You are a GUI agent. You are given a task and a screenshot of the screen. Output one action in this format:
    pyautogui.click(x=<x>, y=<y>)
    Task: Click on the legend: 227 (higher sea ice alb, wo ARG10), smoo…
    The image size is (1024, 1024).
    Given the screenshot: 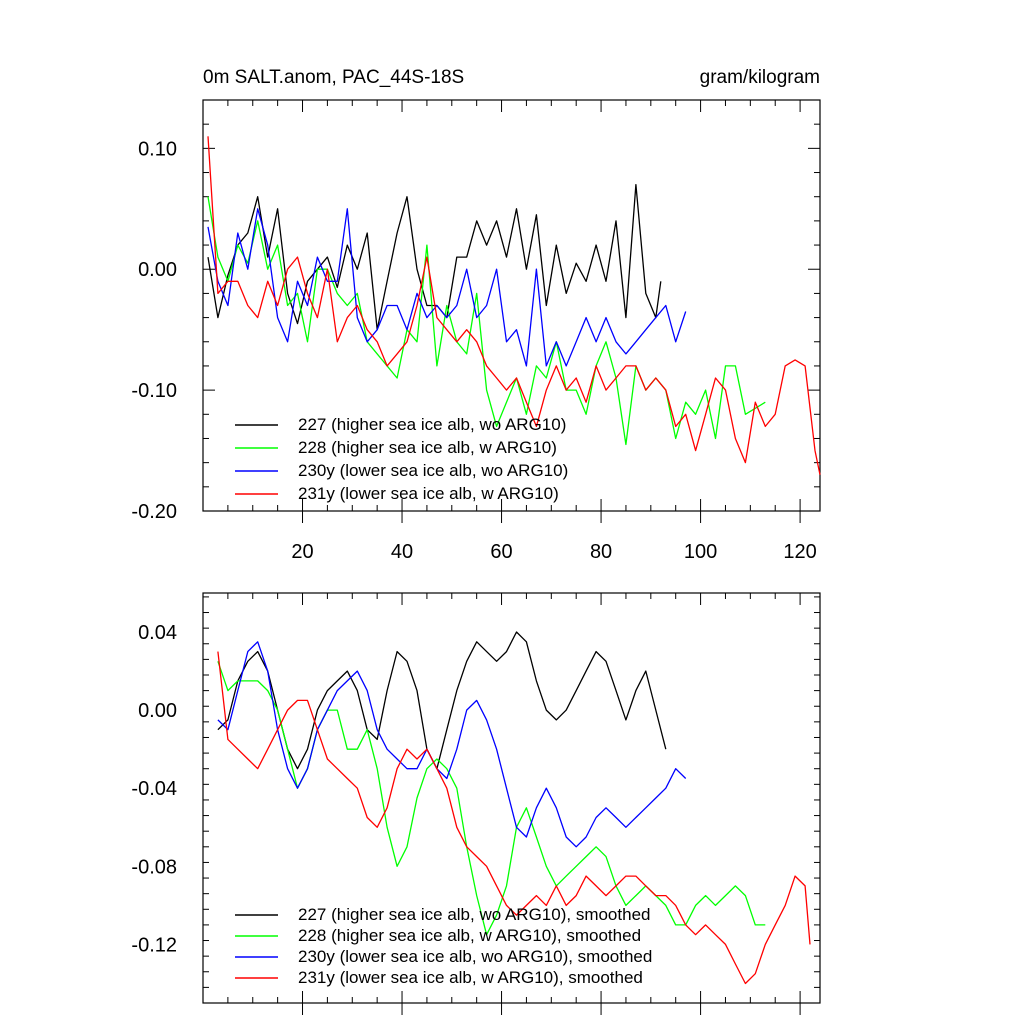 What is the action you would take?
    pyautogui.click(x=443, y=946)
    